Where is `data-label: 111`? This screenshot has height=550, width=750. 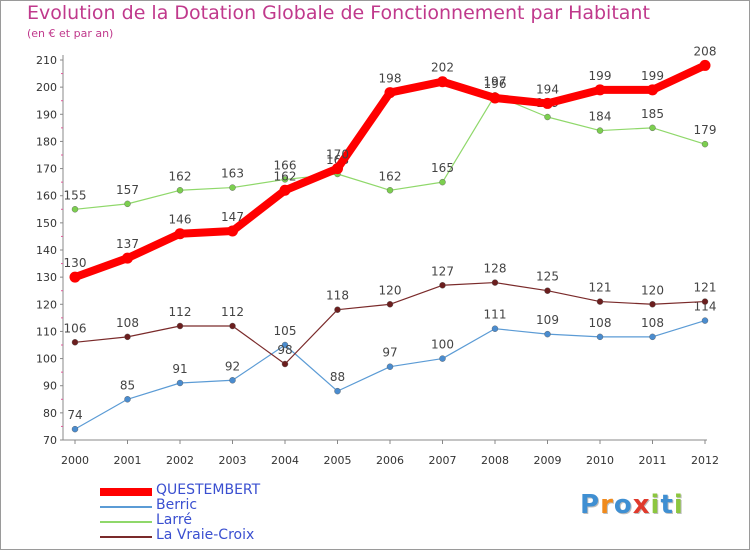
data-label: 111 is located at coordinates (495, 315).